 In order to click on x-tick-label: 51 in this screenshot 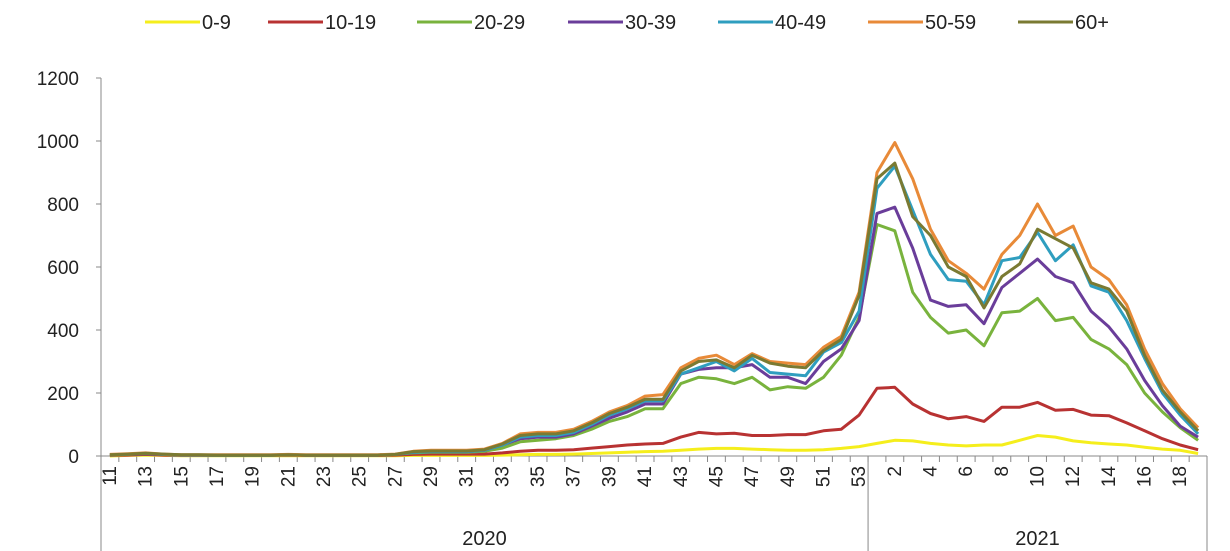, I will do `click(823, 476)`.